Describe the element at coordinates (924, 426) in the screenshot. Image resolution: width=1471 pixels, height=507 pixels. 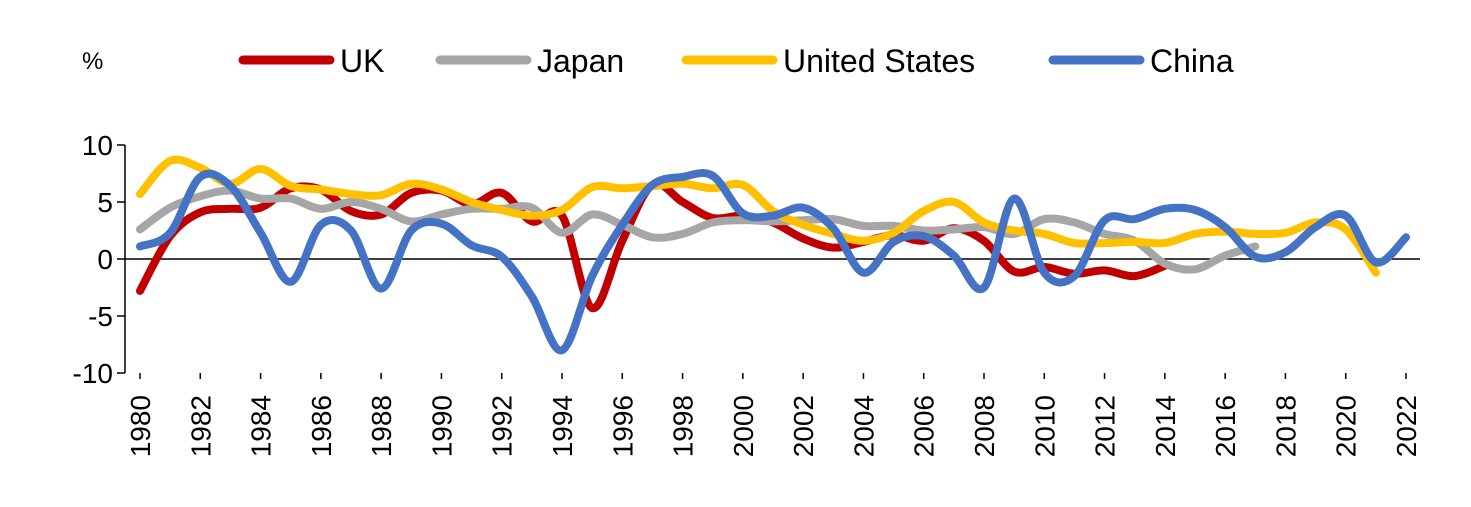
I see `x-tick-label: 2006` at that location.